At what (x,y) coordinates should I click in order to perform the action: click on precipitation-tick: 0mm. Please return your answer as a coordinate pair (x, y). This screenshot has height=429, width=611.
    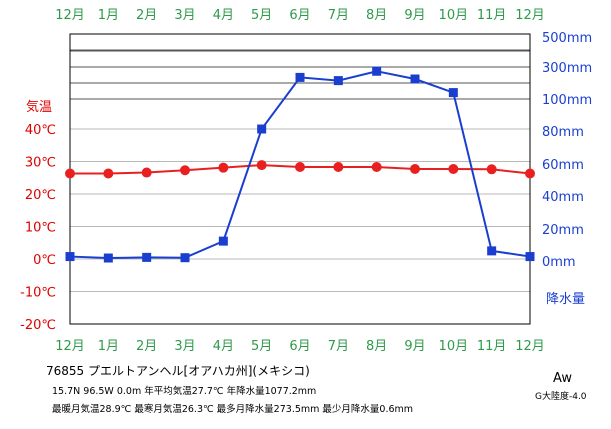
    Looking at the image, I should click on (559, 262).